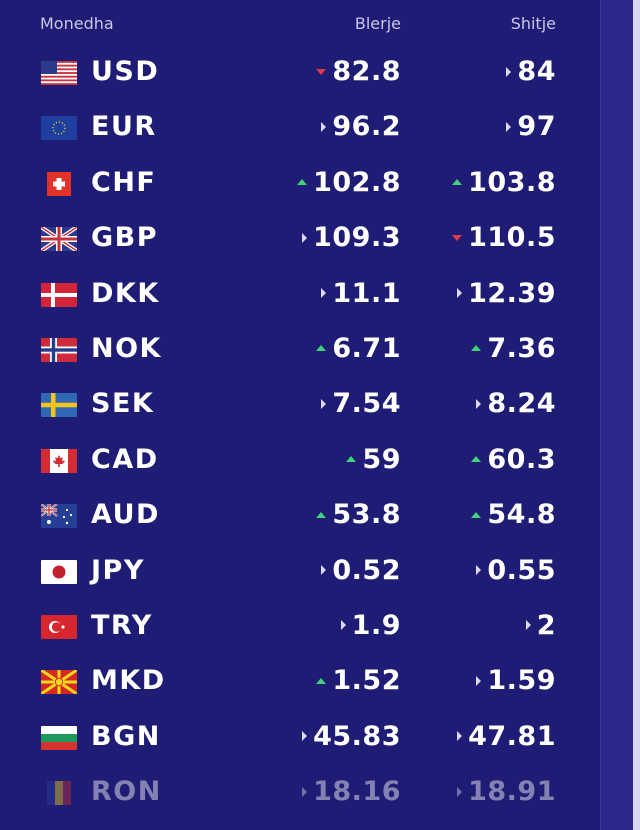 This screenshot has height=830, width=640. Describe the element at coordinates (300, 72) in the screenshot. I see `rate-row-usd: USD 82.8 84` at that location.